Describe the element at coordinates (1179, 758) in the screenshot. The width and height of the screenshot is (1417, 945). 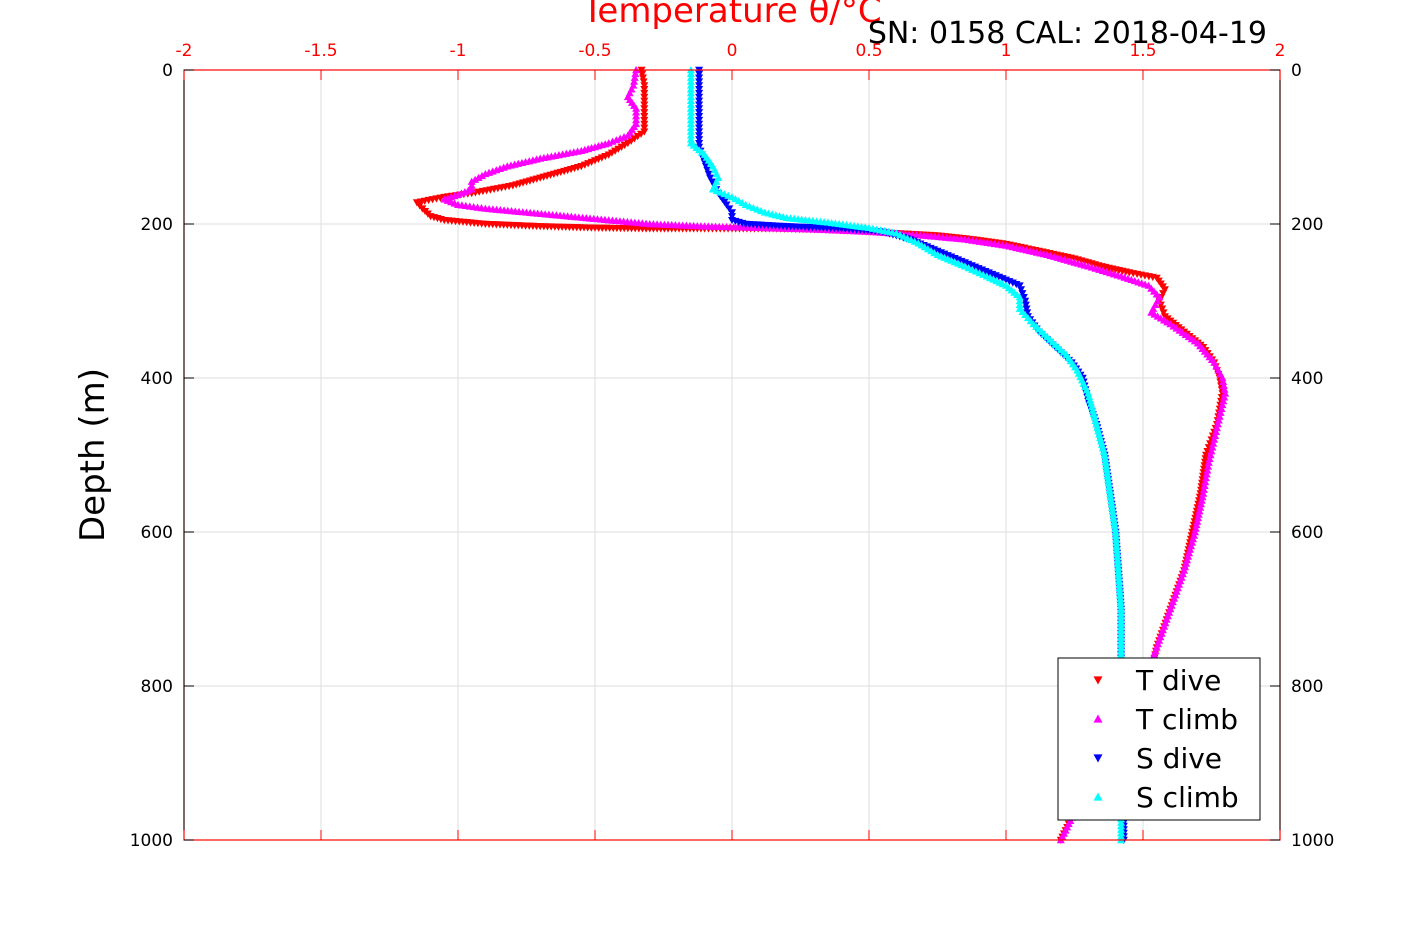
I see `legend-label: S dive` at that location.